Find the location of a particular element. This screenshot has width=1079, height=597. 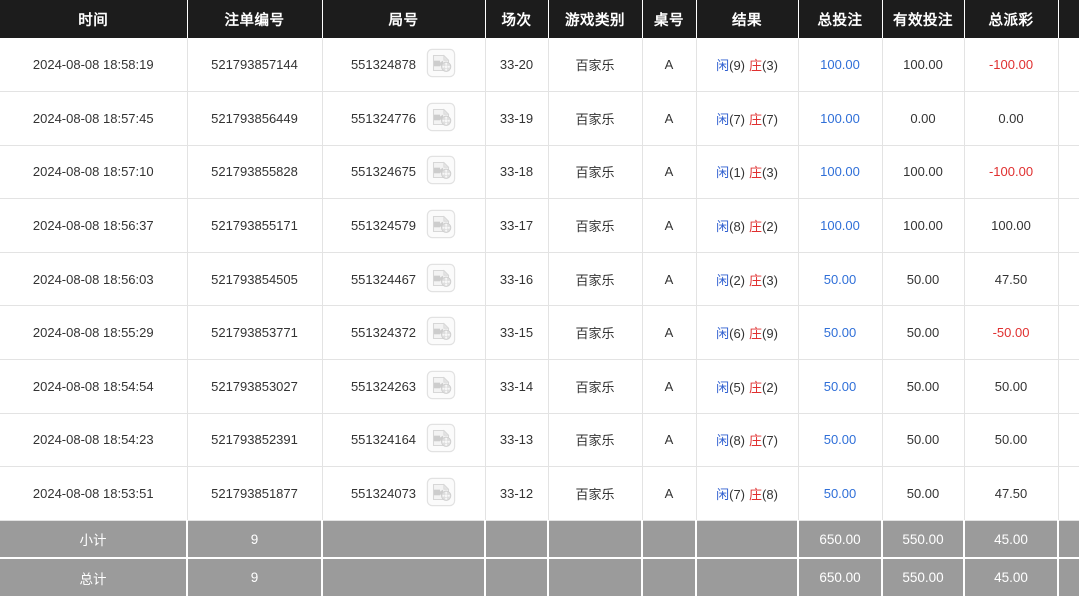

cell-round-no: 551324675 is located at coordinates (404, 172).